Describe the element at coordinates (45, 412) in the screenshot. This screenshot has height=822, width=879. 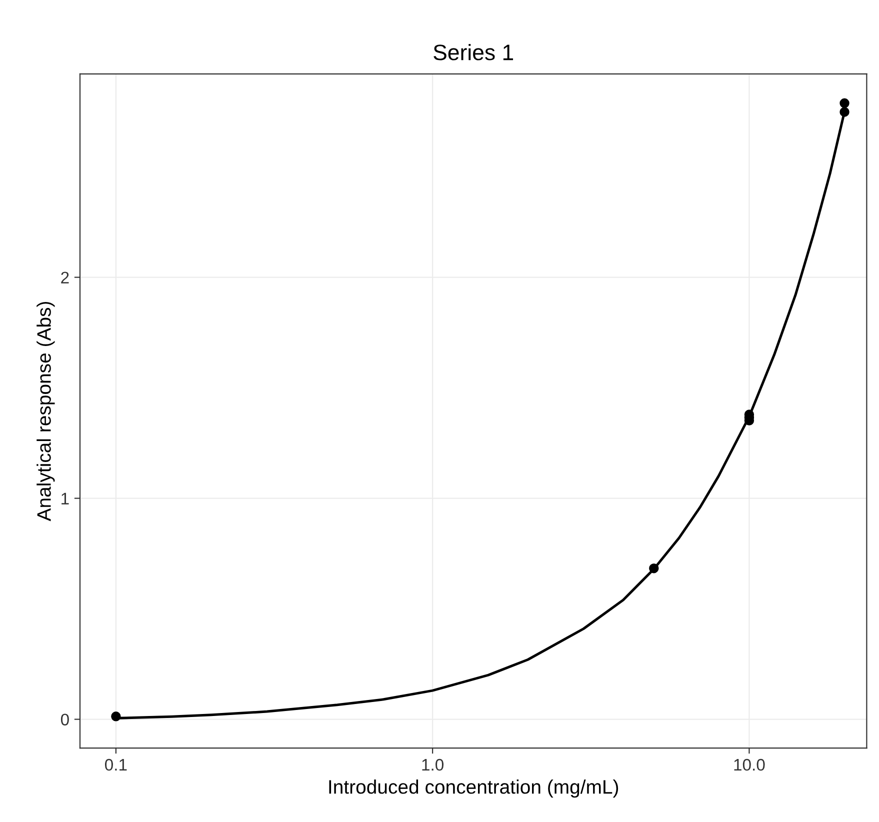
I see `y-axis-title: Analytical response (Abs)` at that location.